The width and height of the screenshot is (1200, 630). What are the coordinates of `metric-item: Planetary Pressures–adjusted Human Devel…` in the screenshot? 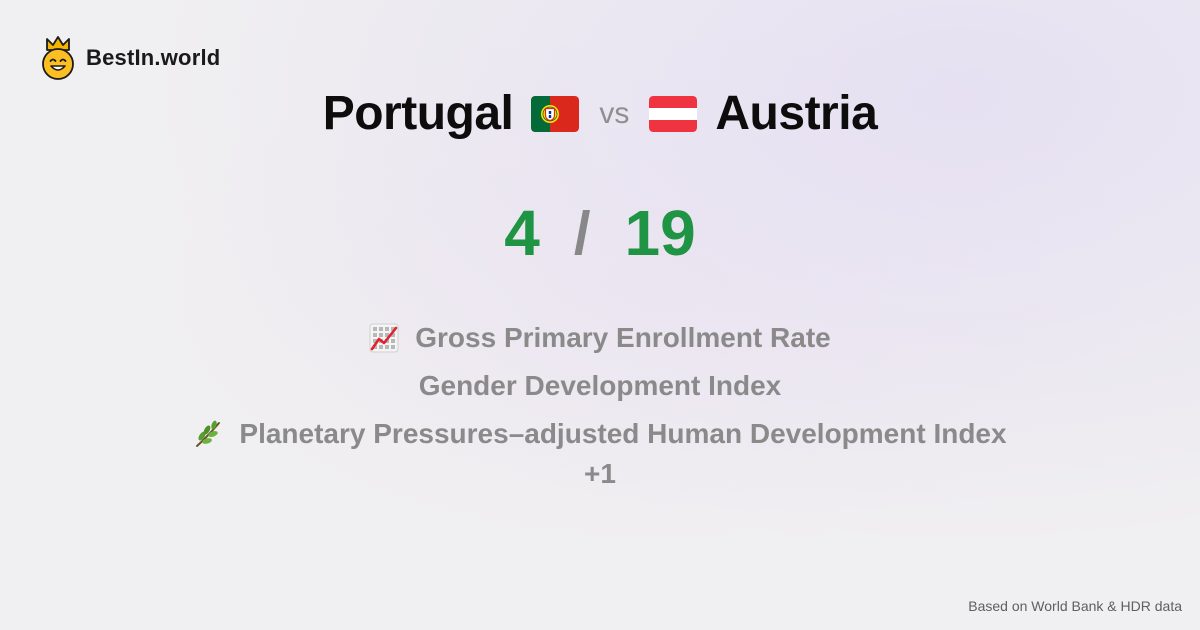 It's located at (600, 434).